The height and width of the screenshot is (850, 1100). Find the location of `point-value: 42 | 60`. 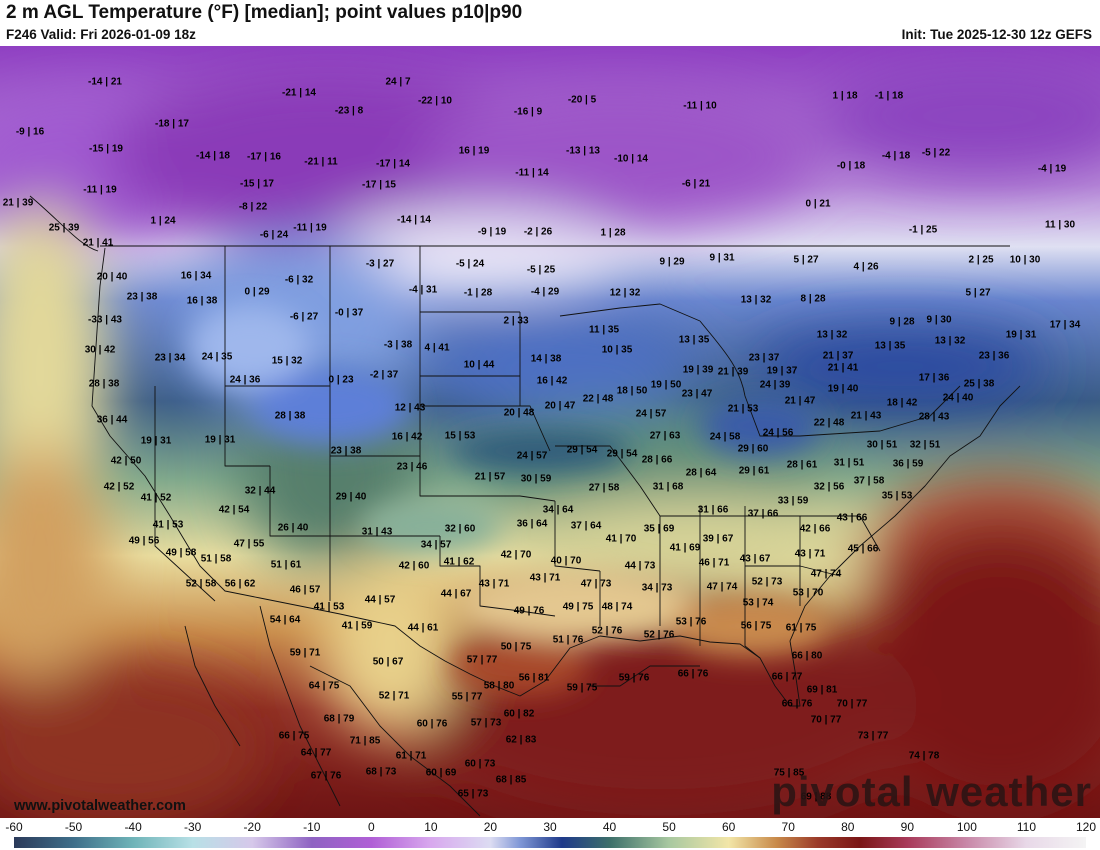

point-value: 42 | 60 is located at coordinates (414, 566).